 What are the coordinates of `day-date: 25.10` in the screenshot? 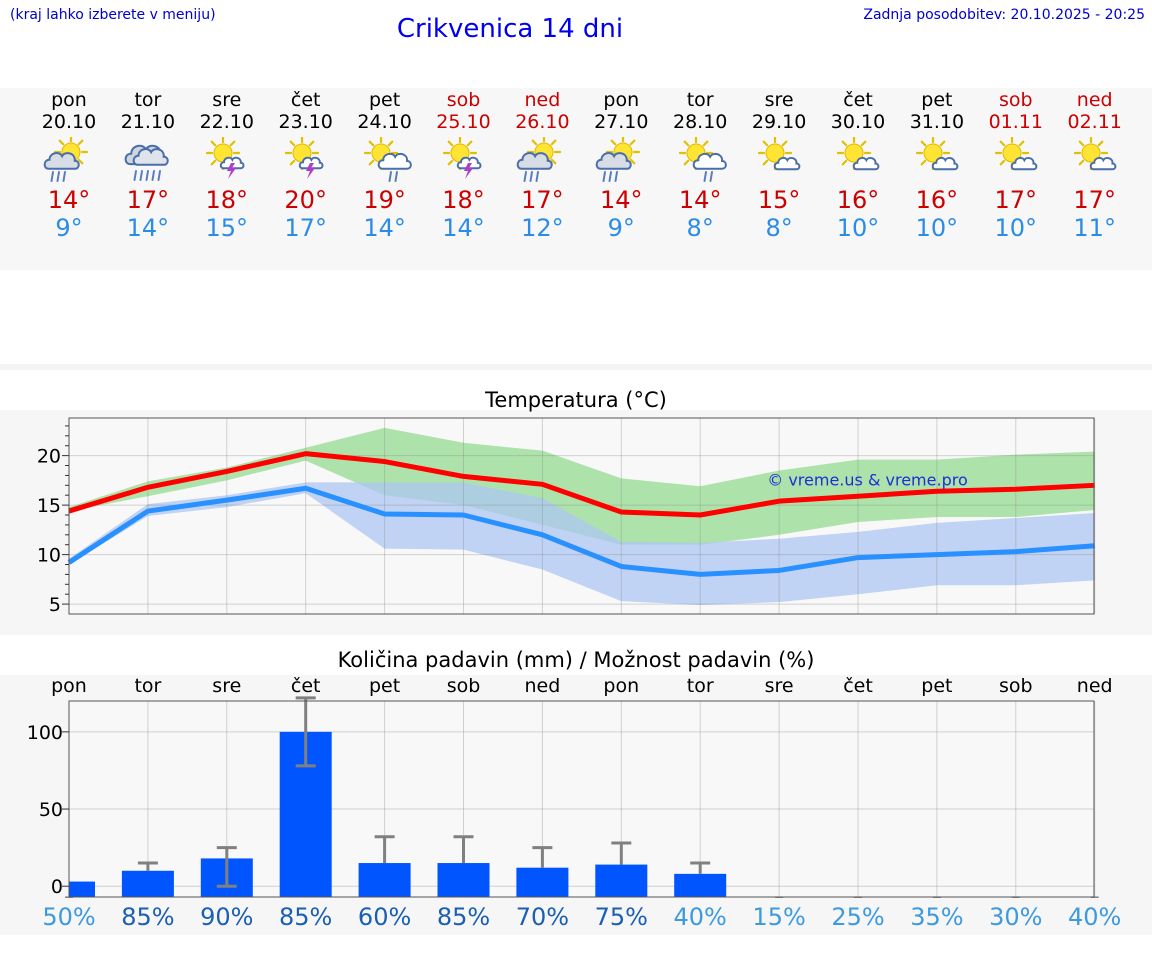 It's located at (463, 122).